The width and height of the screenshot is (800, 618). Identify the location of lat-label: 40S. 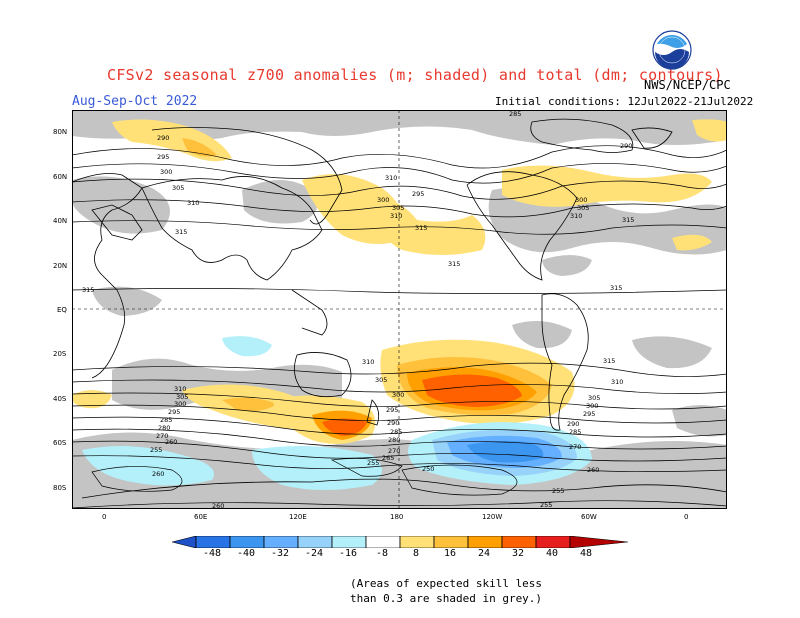
(60, 399).